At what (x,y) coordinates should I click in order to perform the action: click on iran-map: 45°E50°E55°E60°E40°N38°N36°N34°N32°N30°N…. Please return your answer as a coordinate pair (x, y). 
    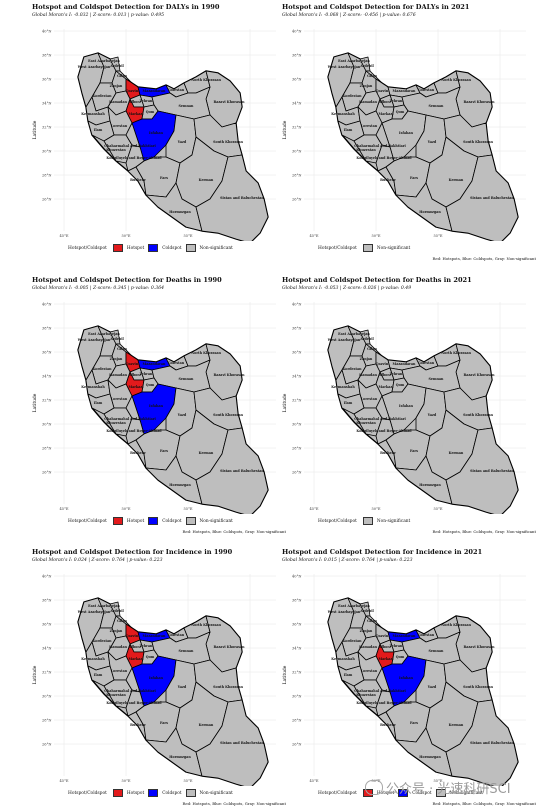
    Looking at the image, I should click on (406, 678).